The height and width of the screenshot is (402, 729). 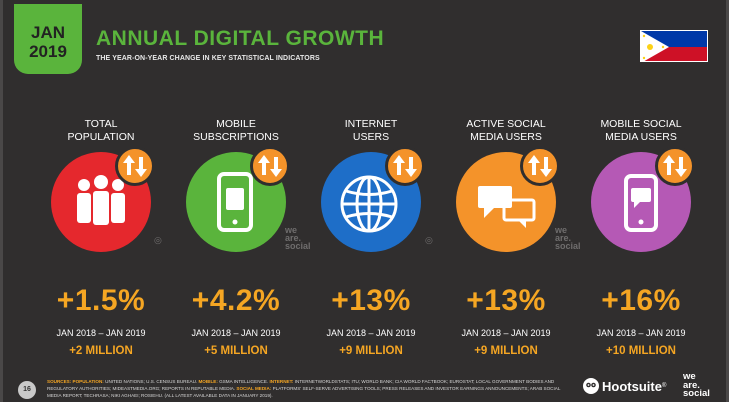 I want to click on people-icon, so click(x=101, y=200).